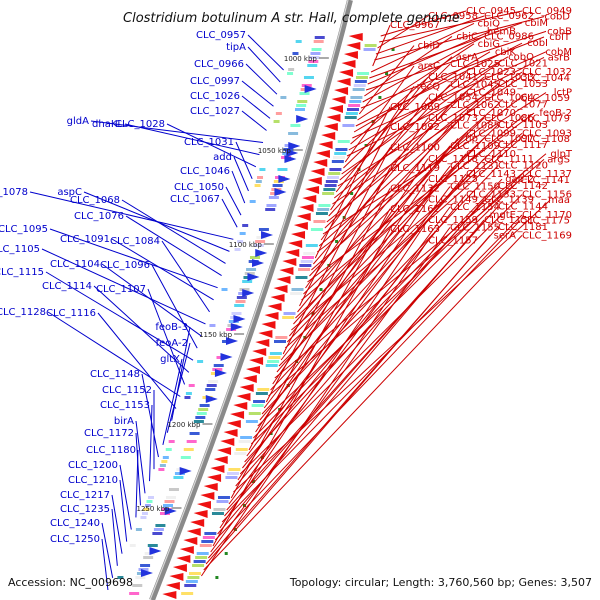 The image size is (600, 600). I want to click on right-gene-label: lctP, so click(563, 93).